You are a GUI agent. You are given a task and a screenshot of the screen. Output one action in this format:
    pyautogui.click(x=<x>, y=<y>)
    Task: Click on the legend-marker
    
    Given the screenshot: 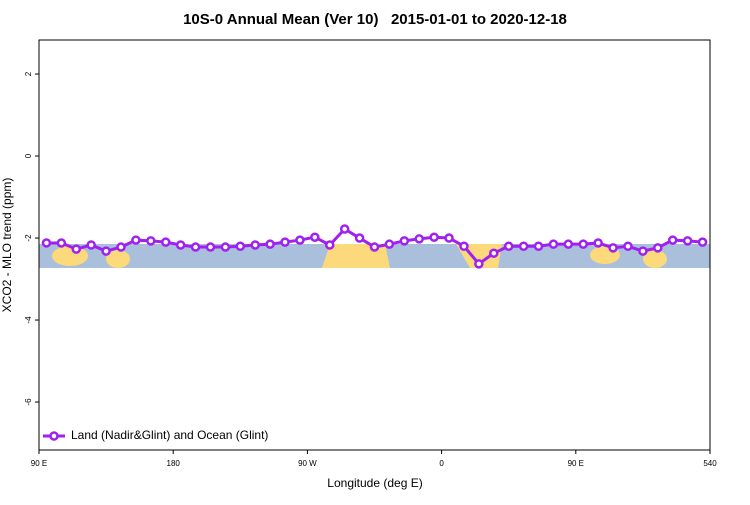 What is the action you would take?
    pyautogui.click(x=54, y=436)
    